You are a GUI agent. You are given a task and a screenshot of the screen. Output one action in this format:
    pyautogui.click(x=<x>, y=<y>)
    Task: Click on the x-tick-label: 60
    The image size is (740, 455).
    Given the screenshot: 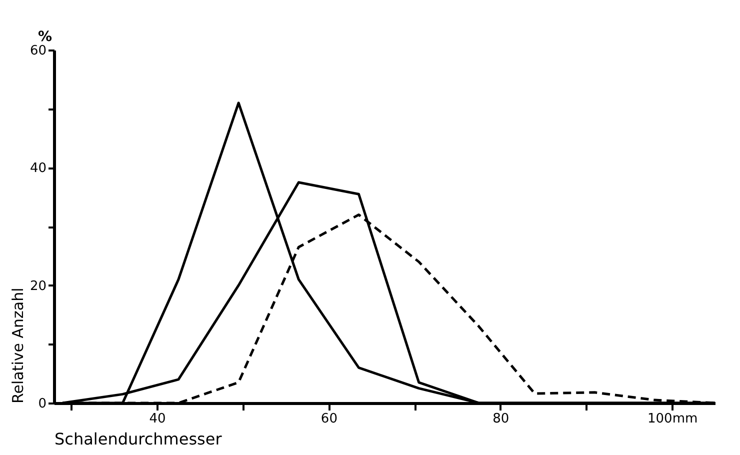 What is the action you would take?
    pyautogui.click(x=329, y=419)
    